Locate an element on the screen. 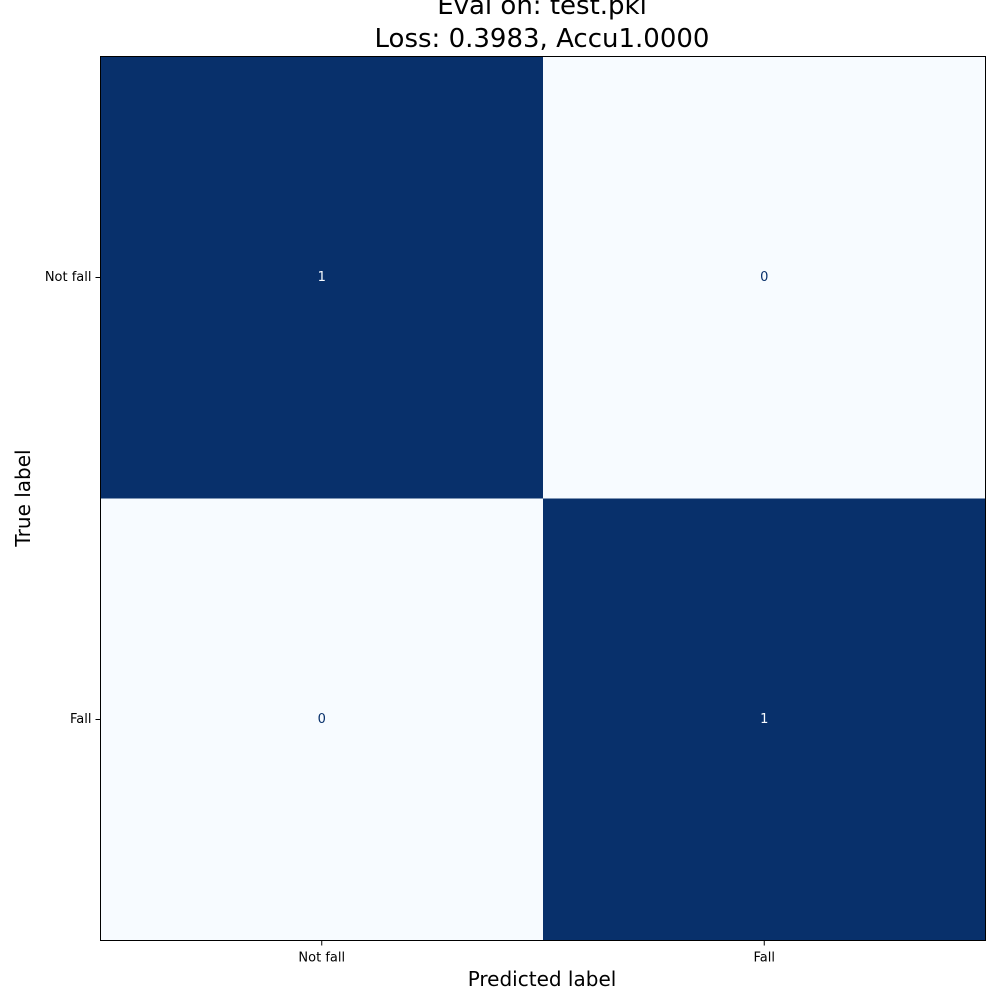 Image resolution: width=1000 pixels, height=1000 pixels. x-axis-label: Predicted label is located at coordinates (542, 979).